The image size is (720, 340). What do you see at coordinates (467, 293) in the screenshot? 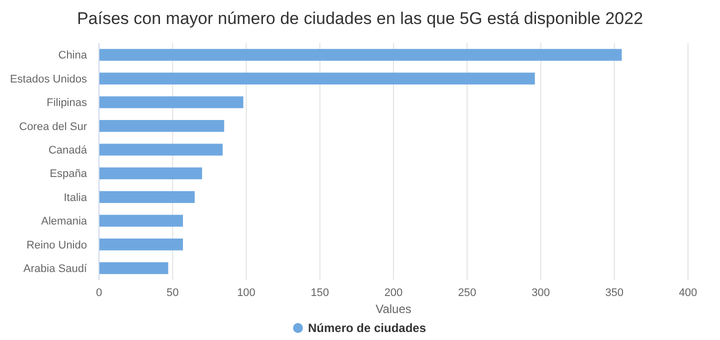
I see `x-tick-label: 250` at bounding box center [467, 293].